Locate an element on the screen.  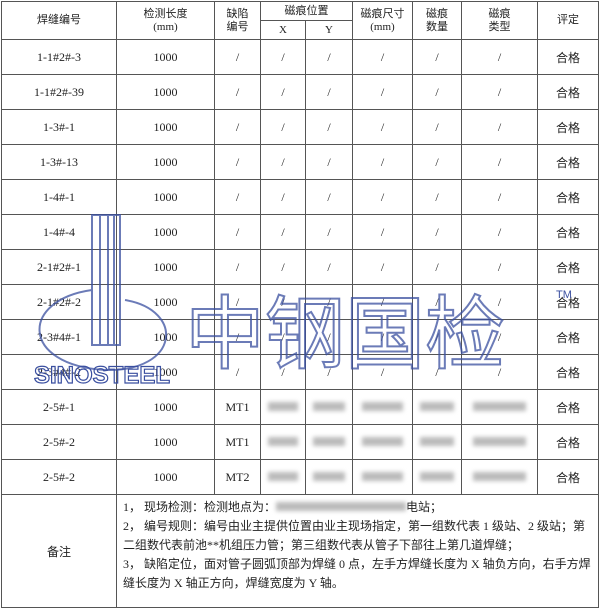
table-cell: 2-3#4#-2 is located at coordinates (59, 372).